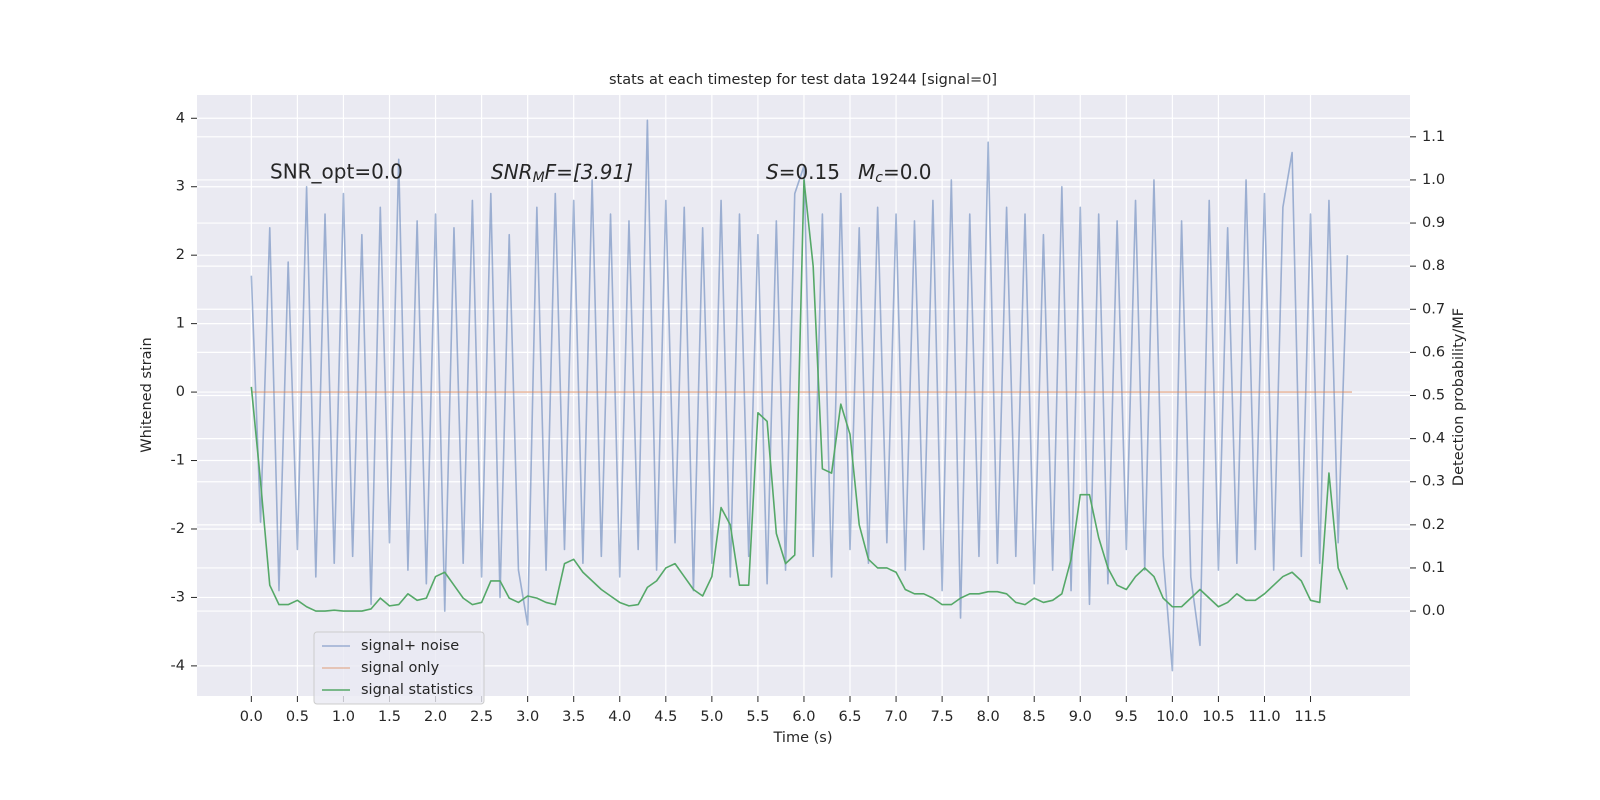 This screenshot has height=800, width=1600. Describe the element at coordinates (1433, 568) in the screenshot. I see `y2-tick-label: 0.1` at that location.